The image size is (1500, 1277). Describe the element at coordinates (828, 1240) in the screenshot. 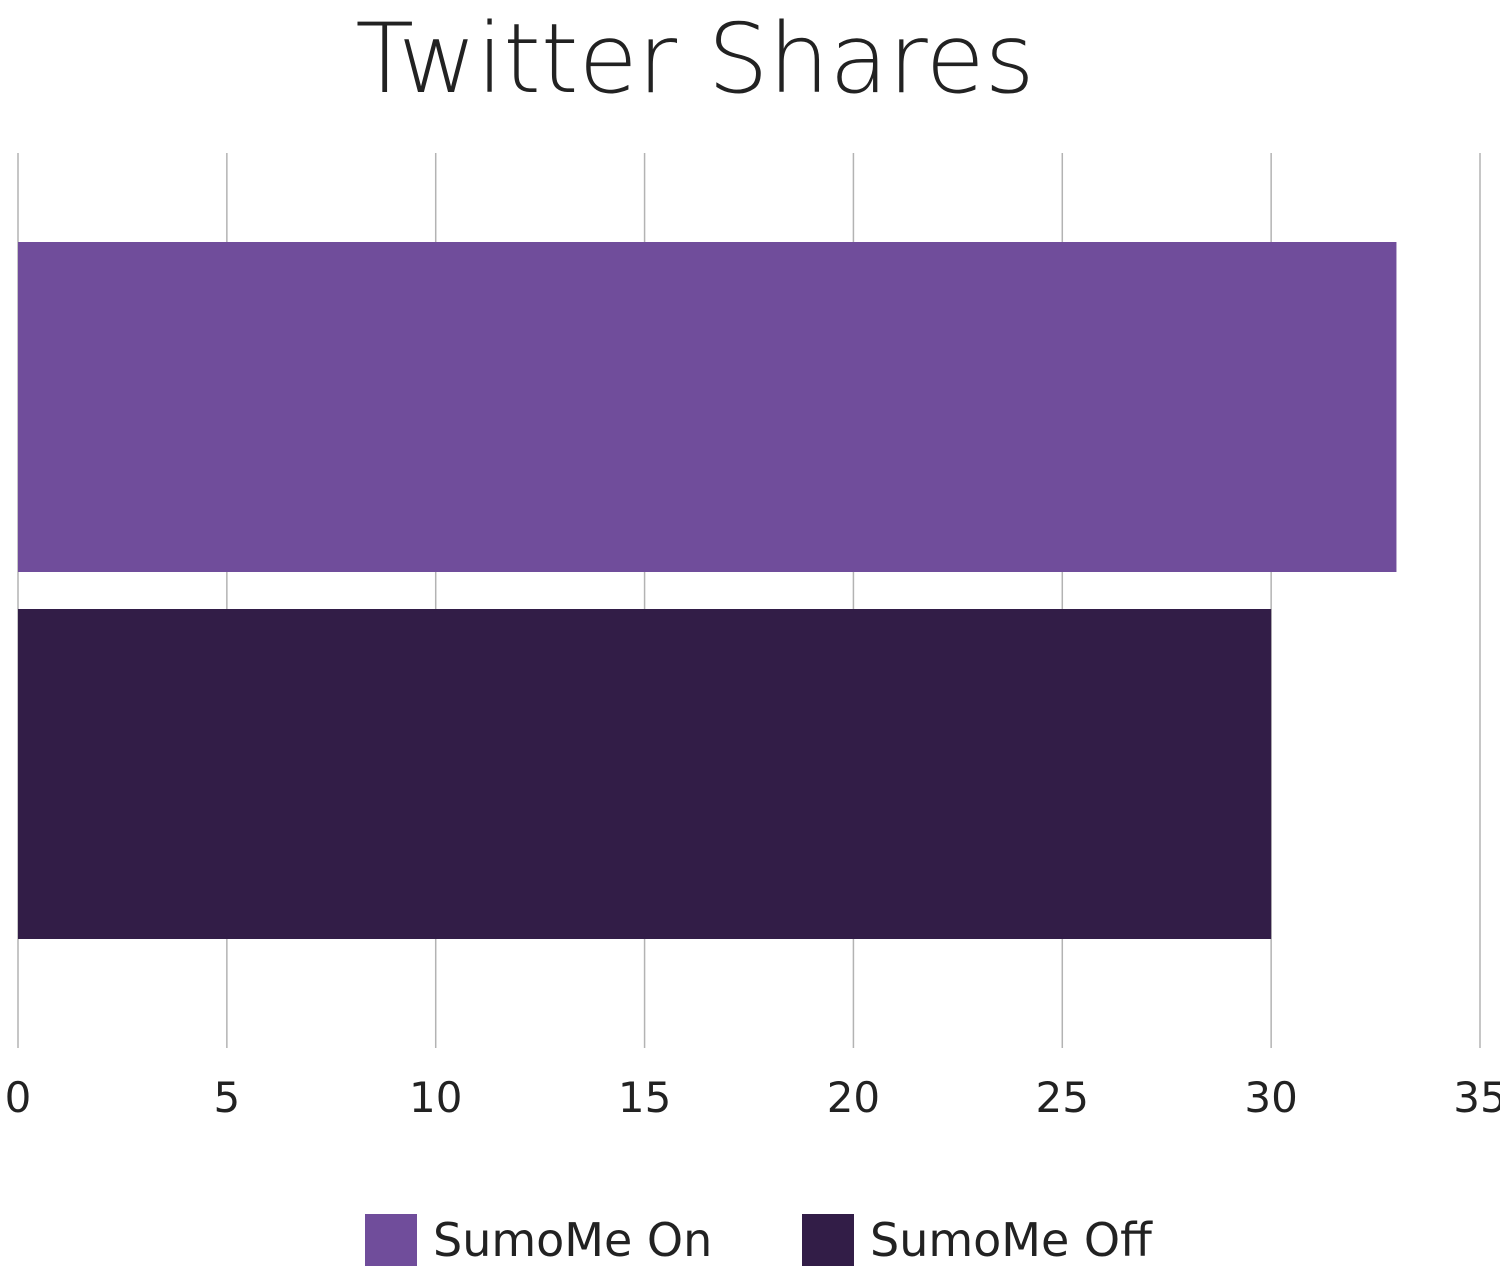

I see `legend-swatch-sumome-off` at that location.